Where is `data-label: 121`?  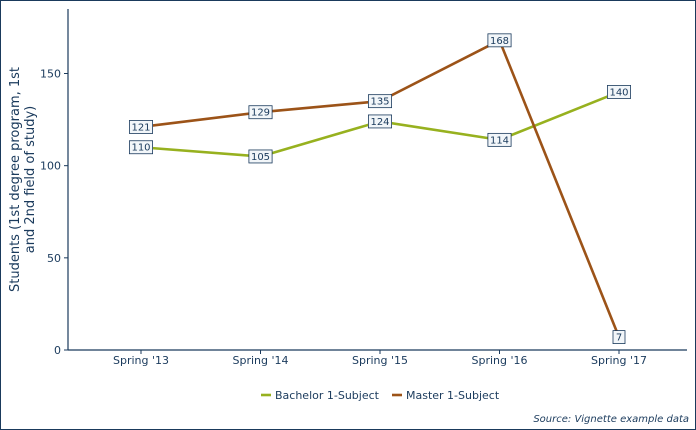
data-label: 121 is located at coordinates (140, 127).